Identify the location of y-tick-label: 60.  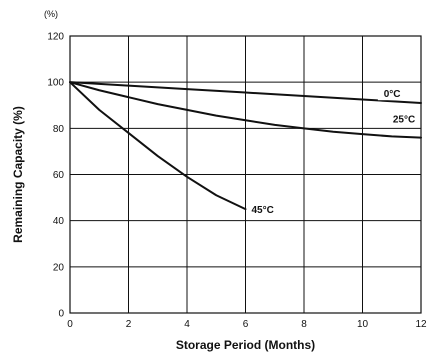
(59, 175).